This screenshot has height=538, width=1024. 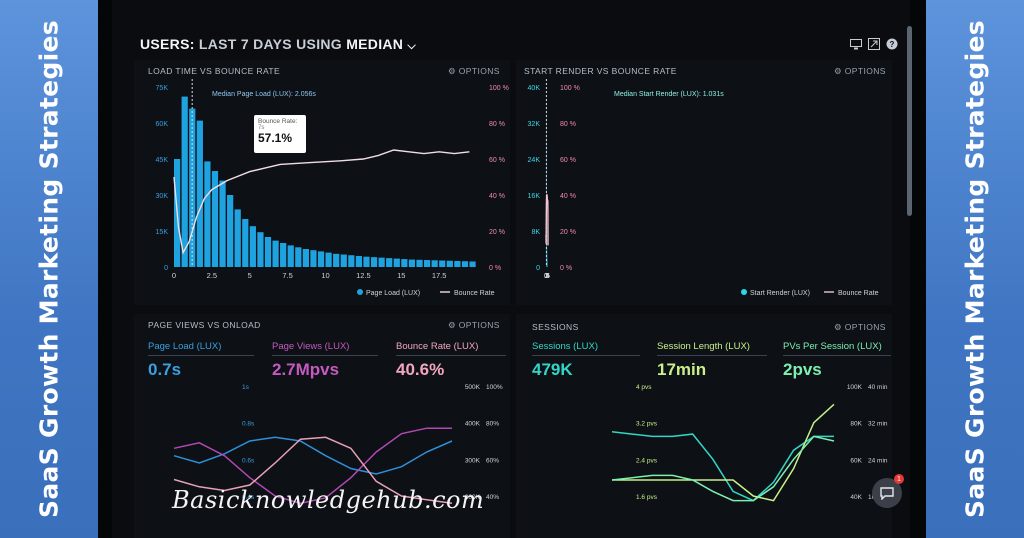 What do you see at coordinates (555, 327) in the screenshot?
I see `panel-title: SESSIONS` at bounding box center [555, 327].